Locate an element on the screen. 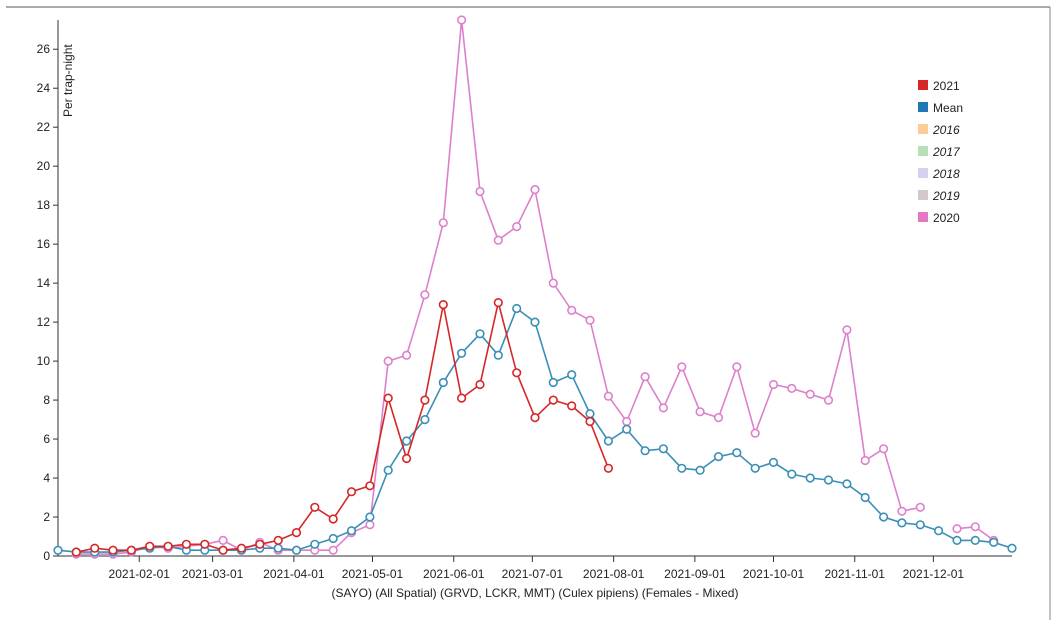 The image size is (1055, 620). legend-item: 2021 is located at coordinates (939, 86).